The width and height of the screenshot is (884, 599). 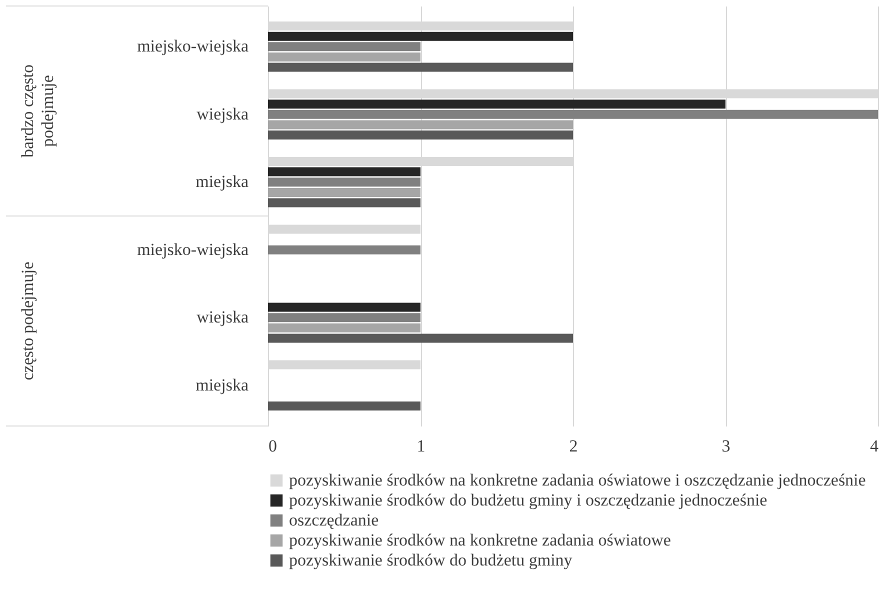 I want to click on legend-label: pozyskiwanie środków do budżetu gminy i oszczędzanie jednocześnie, so click(x=528, y=500).